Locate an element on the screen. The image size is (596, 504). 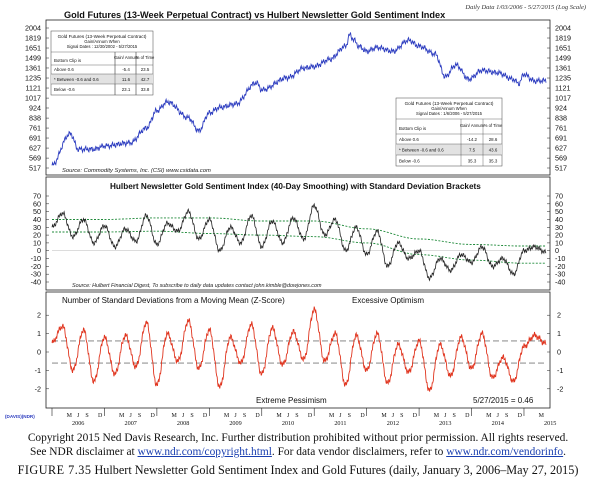
x-year-label: 2012 is located at coordinates (393, 423).